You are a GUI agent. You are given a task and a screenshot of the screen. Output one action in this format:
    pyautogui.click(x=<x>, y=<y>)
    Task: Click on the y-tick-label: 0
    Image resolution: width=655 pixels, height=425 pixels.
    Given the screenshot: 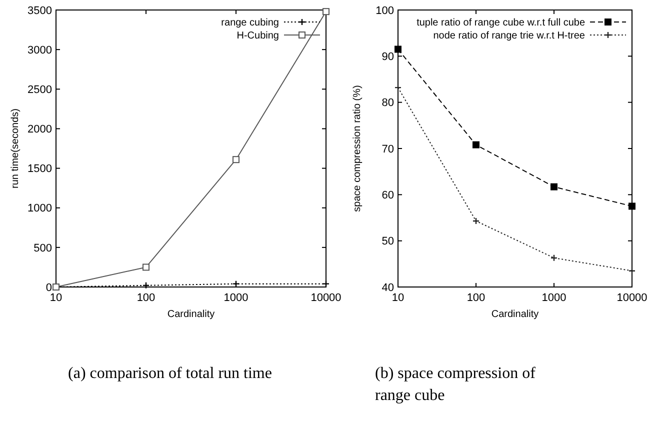 What is the action you would take?
    pyautogui.click(x=49, y=288)
    